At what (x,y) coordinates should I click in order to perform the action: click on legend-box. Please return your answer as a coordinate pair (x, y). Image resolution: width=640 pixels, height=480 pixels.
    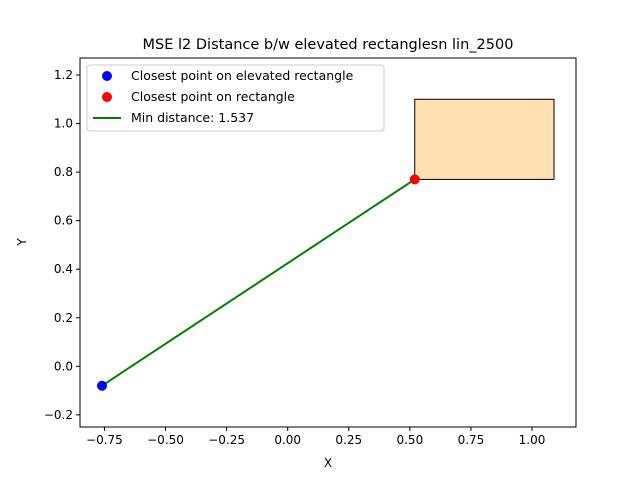
    Looking at the image, I should click on (235, 98).